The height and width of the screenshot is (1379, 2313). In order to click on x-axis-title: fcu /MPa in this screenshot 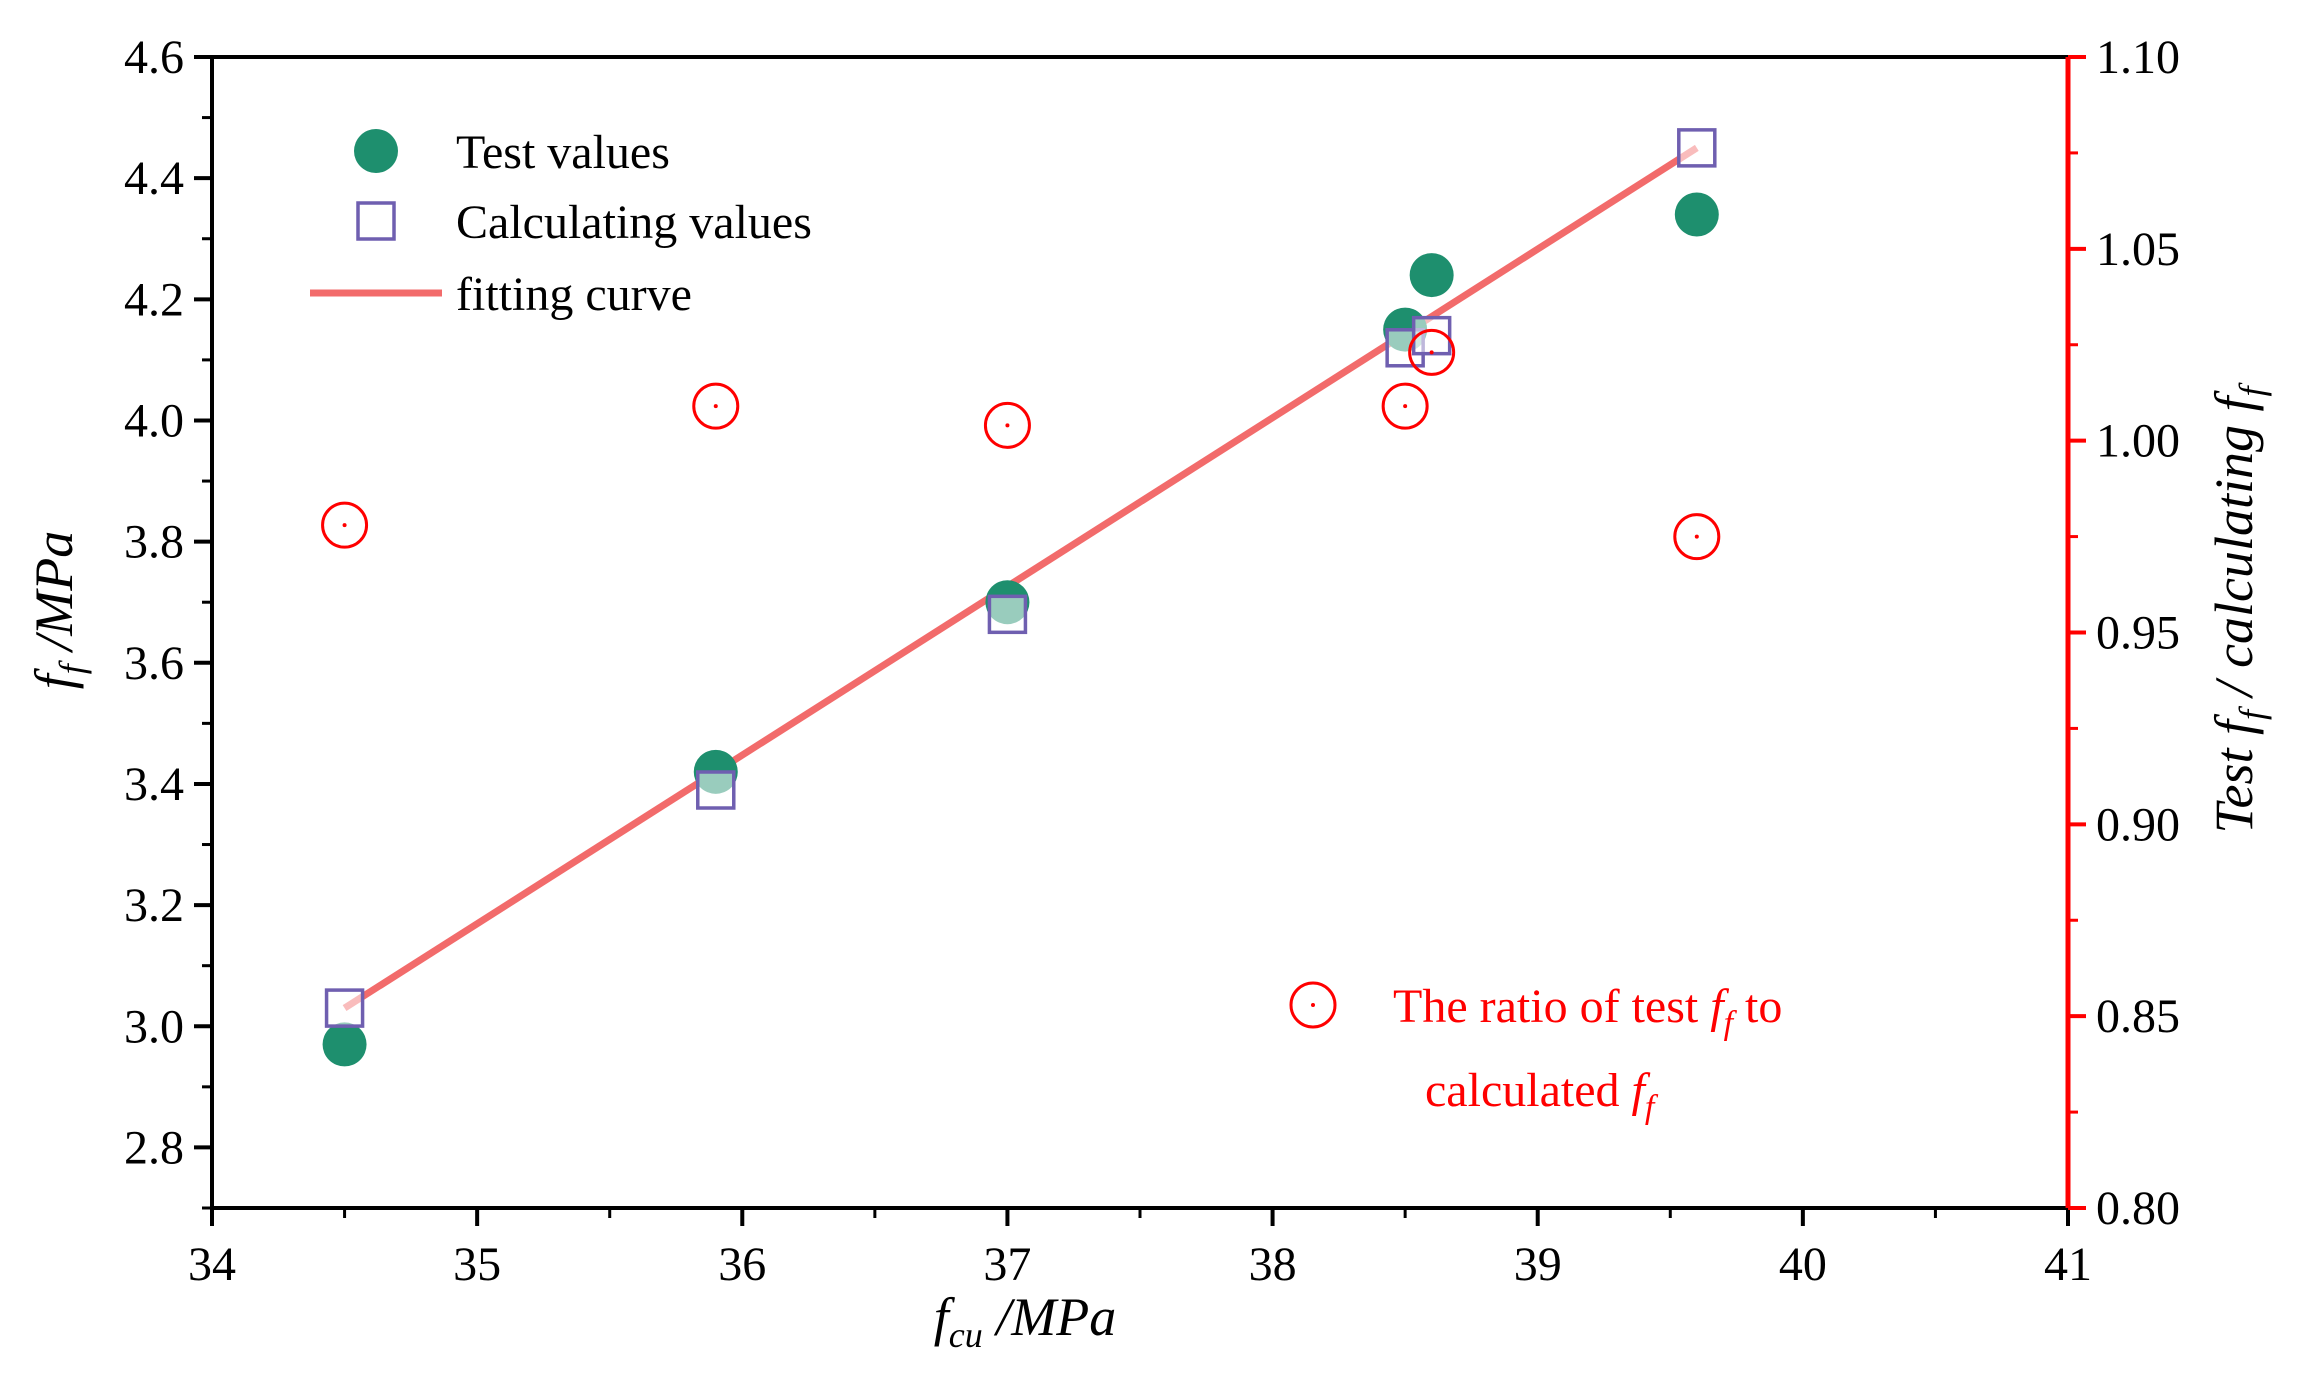, I will do `click(1025, 1321)`.